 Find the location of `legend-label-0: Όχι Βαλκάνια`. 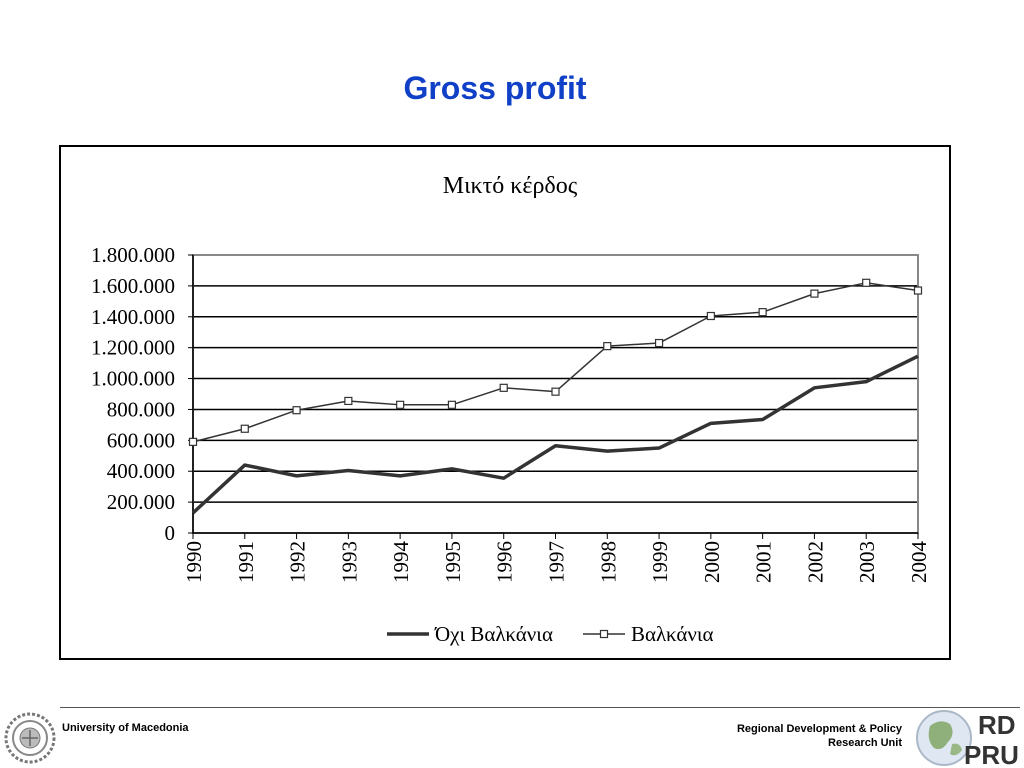

legend-label-0: Όχι Βαλκάνια is located at coordinates (493, 634).